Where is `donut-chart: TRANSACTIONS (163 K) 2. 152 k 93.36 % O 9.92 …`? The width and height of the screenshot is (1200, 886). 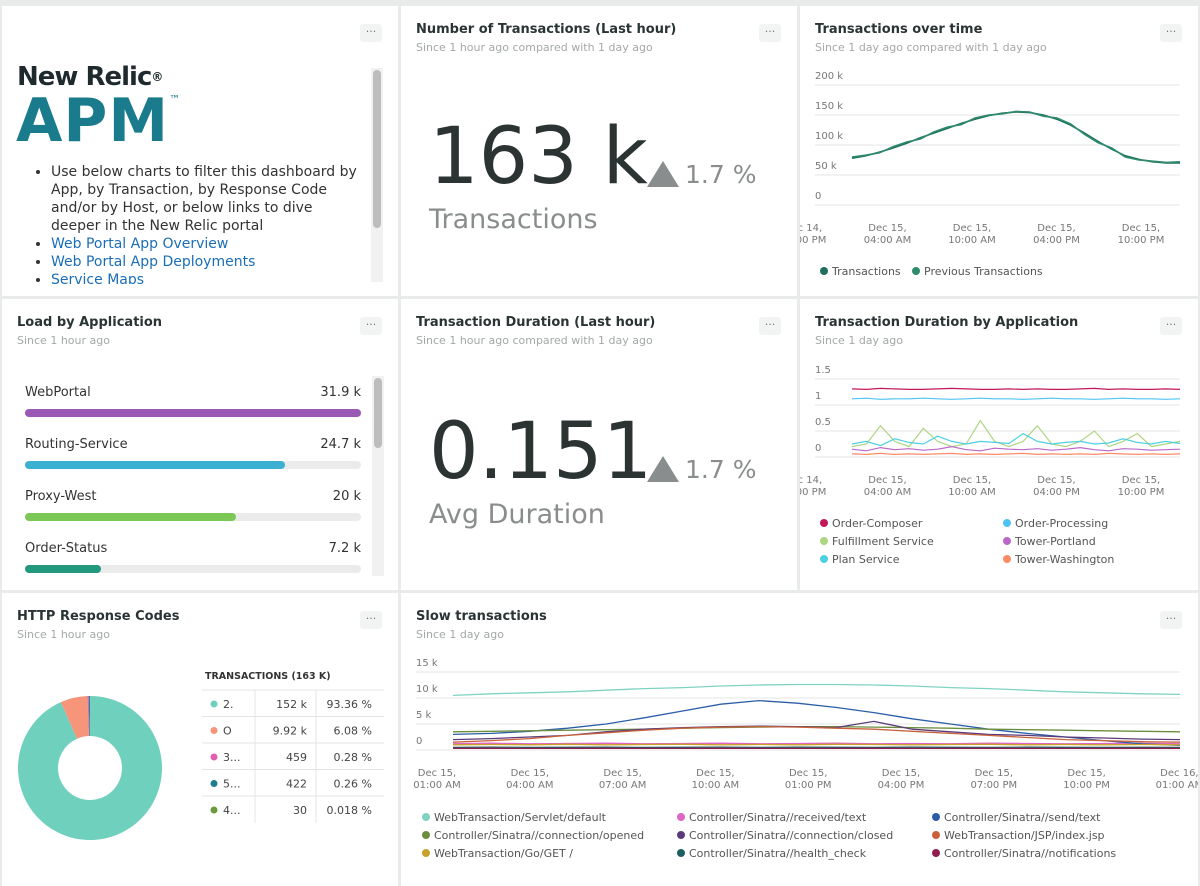
donut-chart: TRANSACTIONS (163 K) 2. 152 k 93.36 % O 9.92 … is located at coordinates (200, 755).